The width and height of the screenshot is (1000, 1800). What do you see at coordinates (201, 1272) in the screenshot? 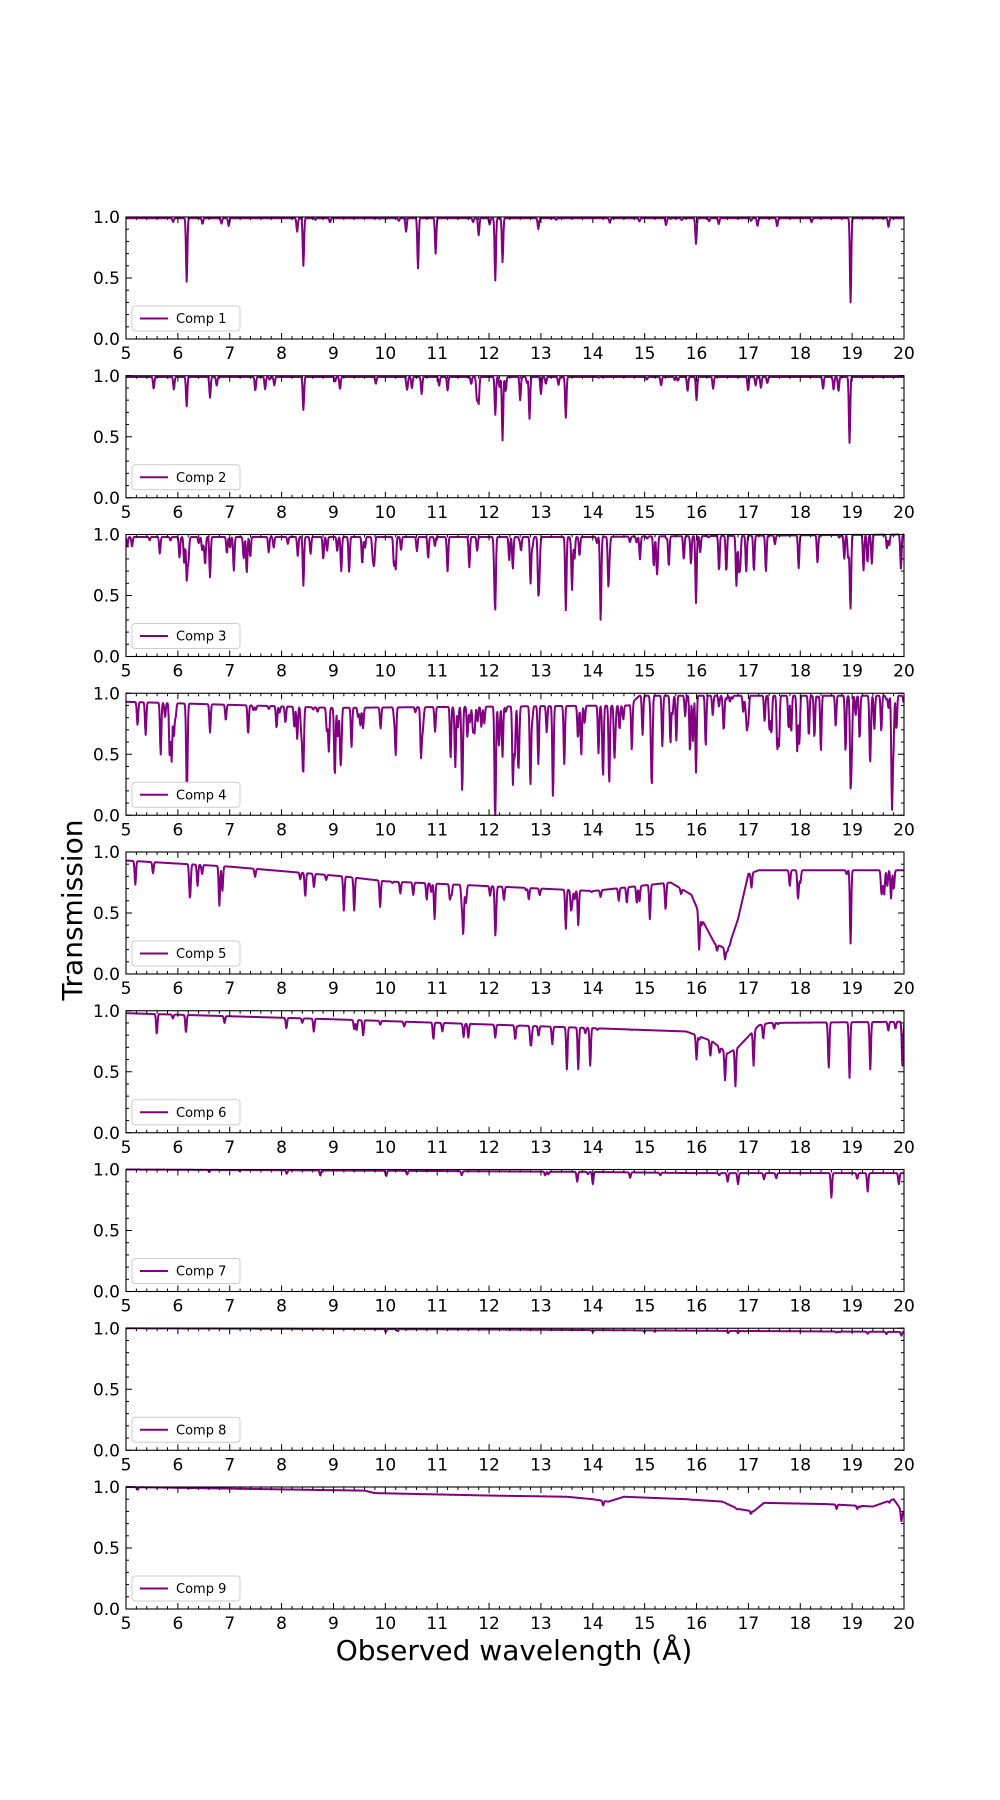
I see `legend-label: Comp 7` at bounding box center [201, 1272].